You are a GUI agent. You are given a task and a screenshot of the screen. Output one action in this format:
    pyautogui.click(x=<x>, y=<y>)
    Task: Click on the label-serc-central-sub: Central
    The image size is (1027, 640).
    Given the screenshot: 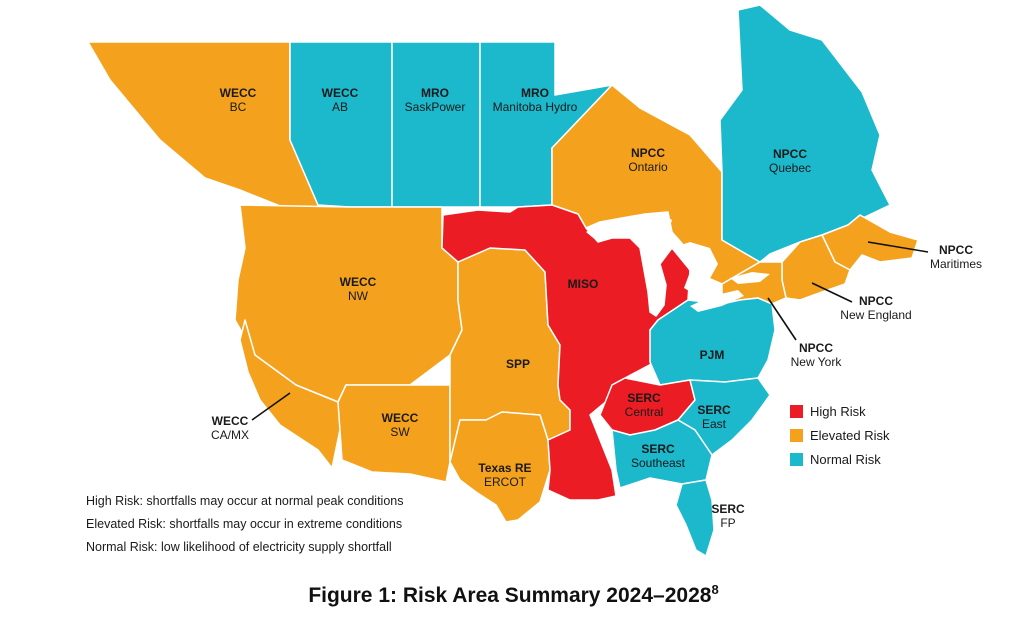 What is the action you would take?
    pyautogui.click(x=644, y=412)
    